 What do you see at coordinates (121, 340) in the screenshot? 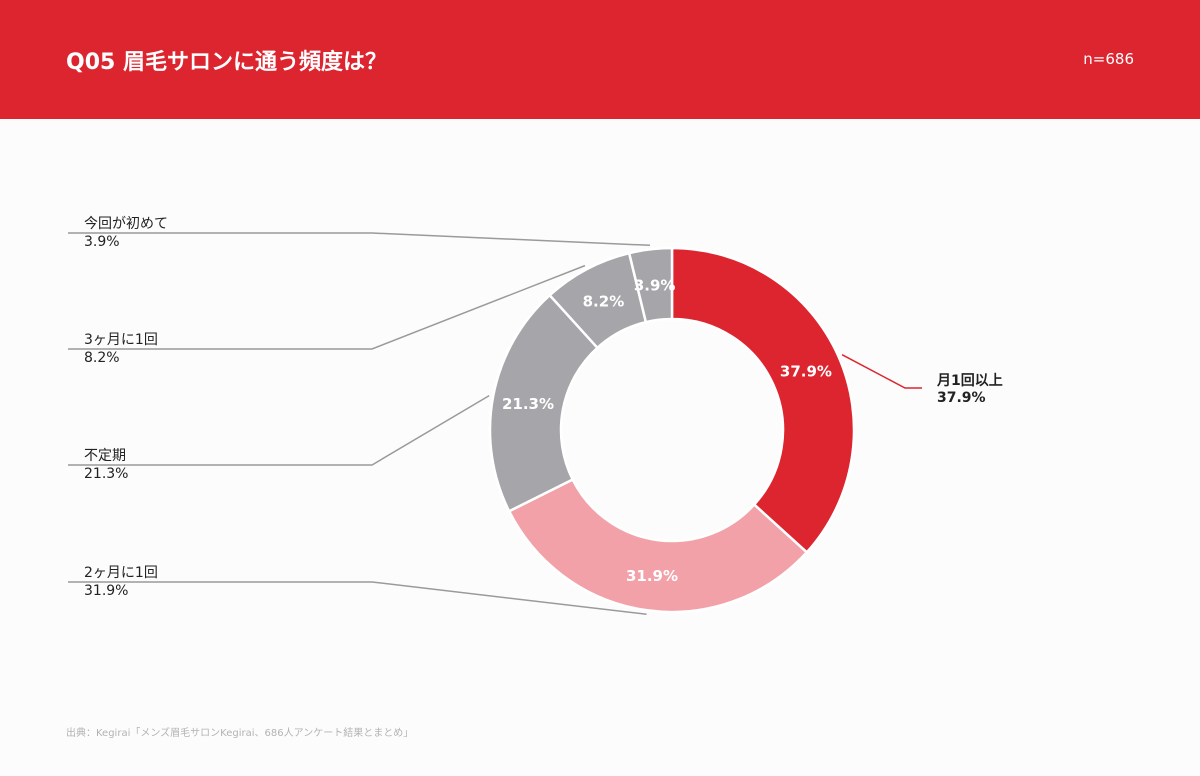
I see `category-label: 3ヶ月に1回` at bounding box center [121, 340].